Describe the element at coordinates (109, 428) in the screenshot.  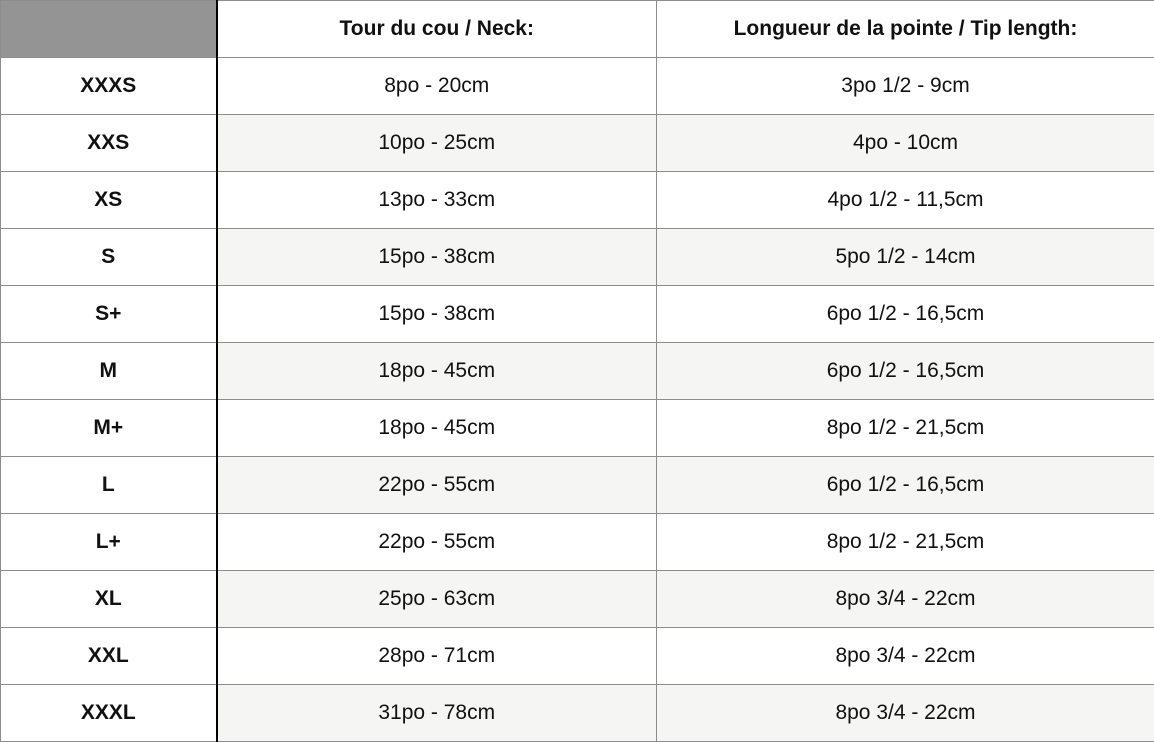
I see `size-cell: M+` at that location.